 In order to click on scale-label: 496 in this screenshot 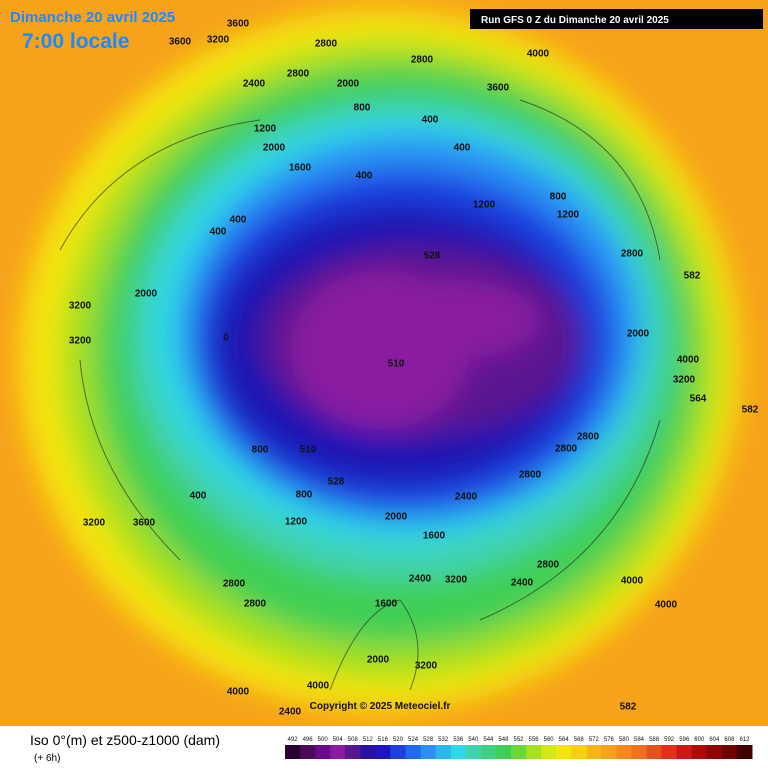, I will do `click(308, 740)`.